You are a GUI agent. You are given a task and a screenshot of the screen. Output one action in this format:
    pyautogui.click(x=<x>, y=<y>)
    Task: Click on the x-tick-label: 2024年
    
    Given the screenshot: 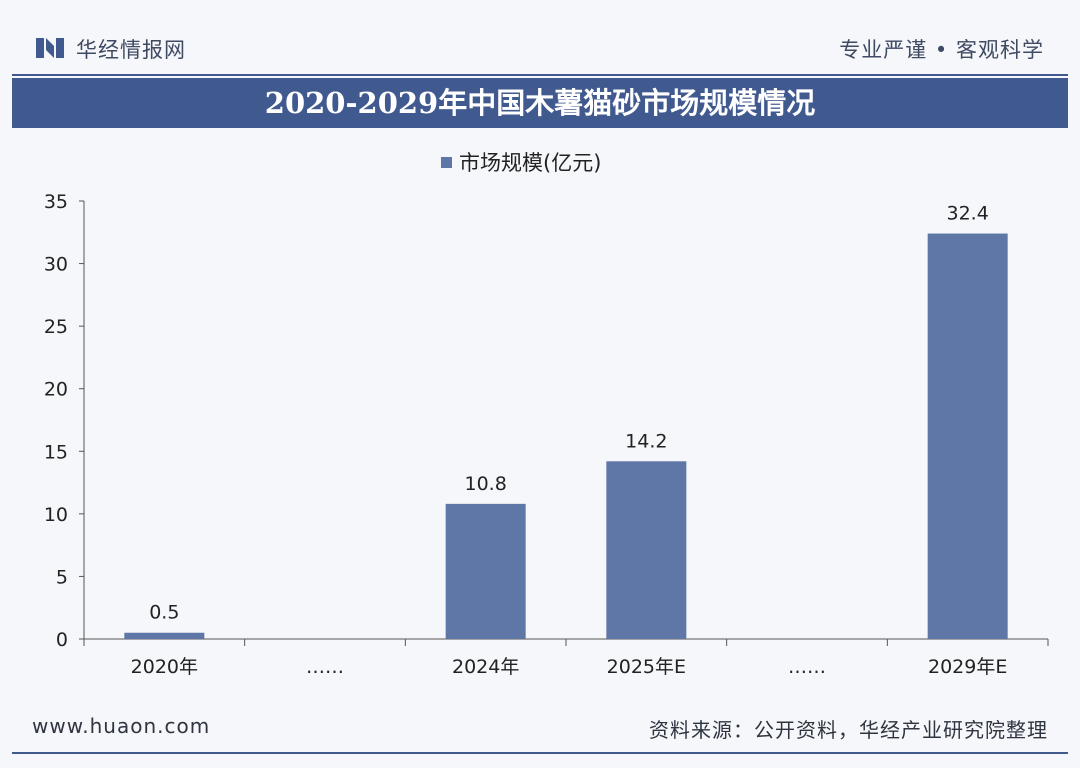 What is the action you would take?
    pyautogui.click(x=485, y=667)
    